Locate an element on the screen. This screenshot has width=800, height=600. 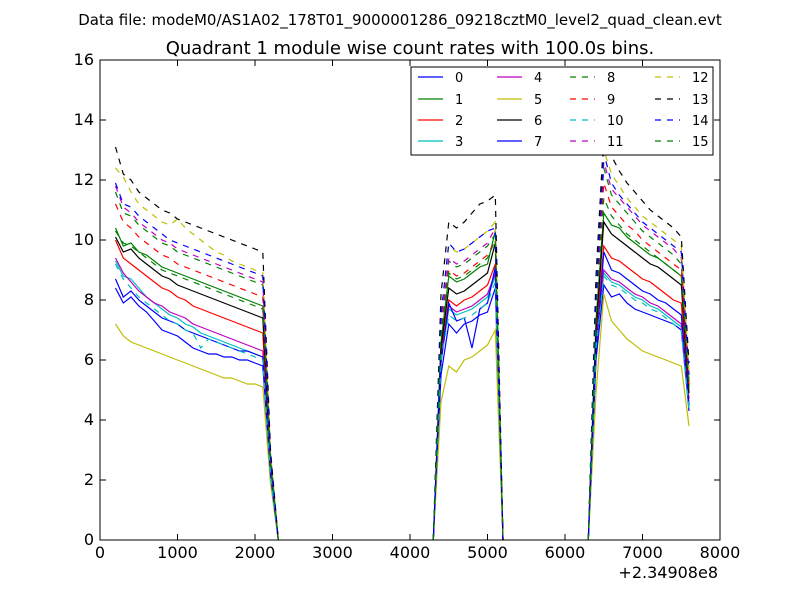
x-tick-label: 3000 is located at coordinates (332, 552).